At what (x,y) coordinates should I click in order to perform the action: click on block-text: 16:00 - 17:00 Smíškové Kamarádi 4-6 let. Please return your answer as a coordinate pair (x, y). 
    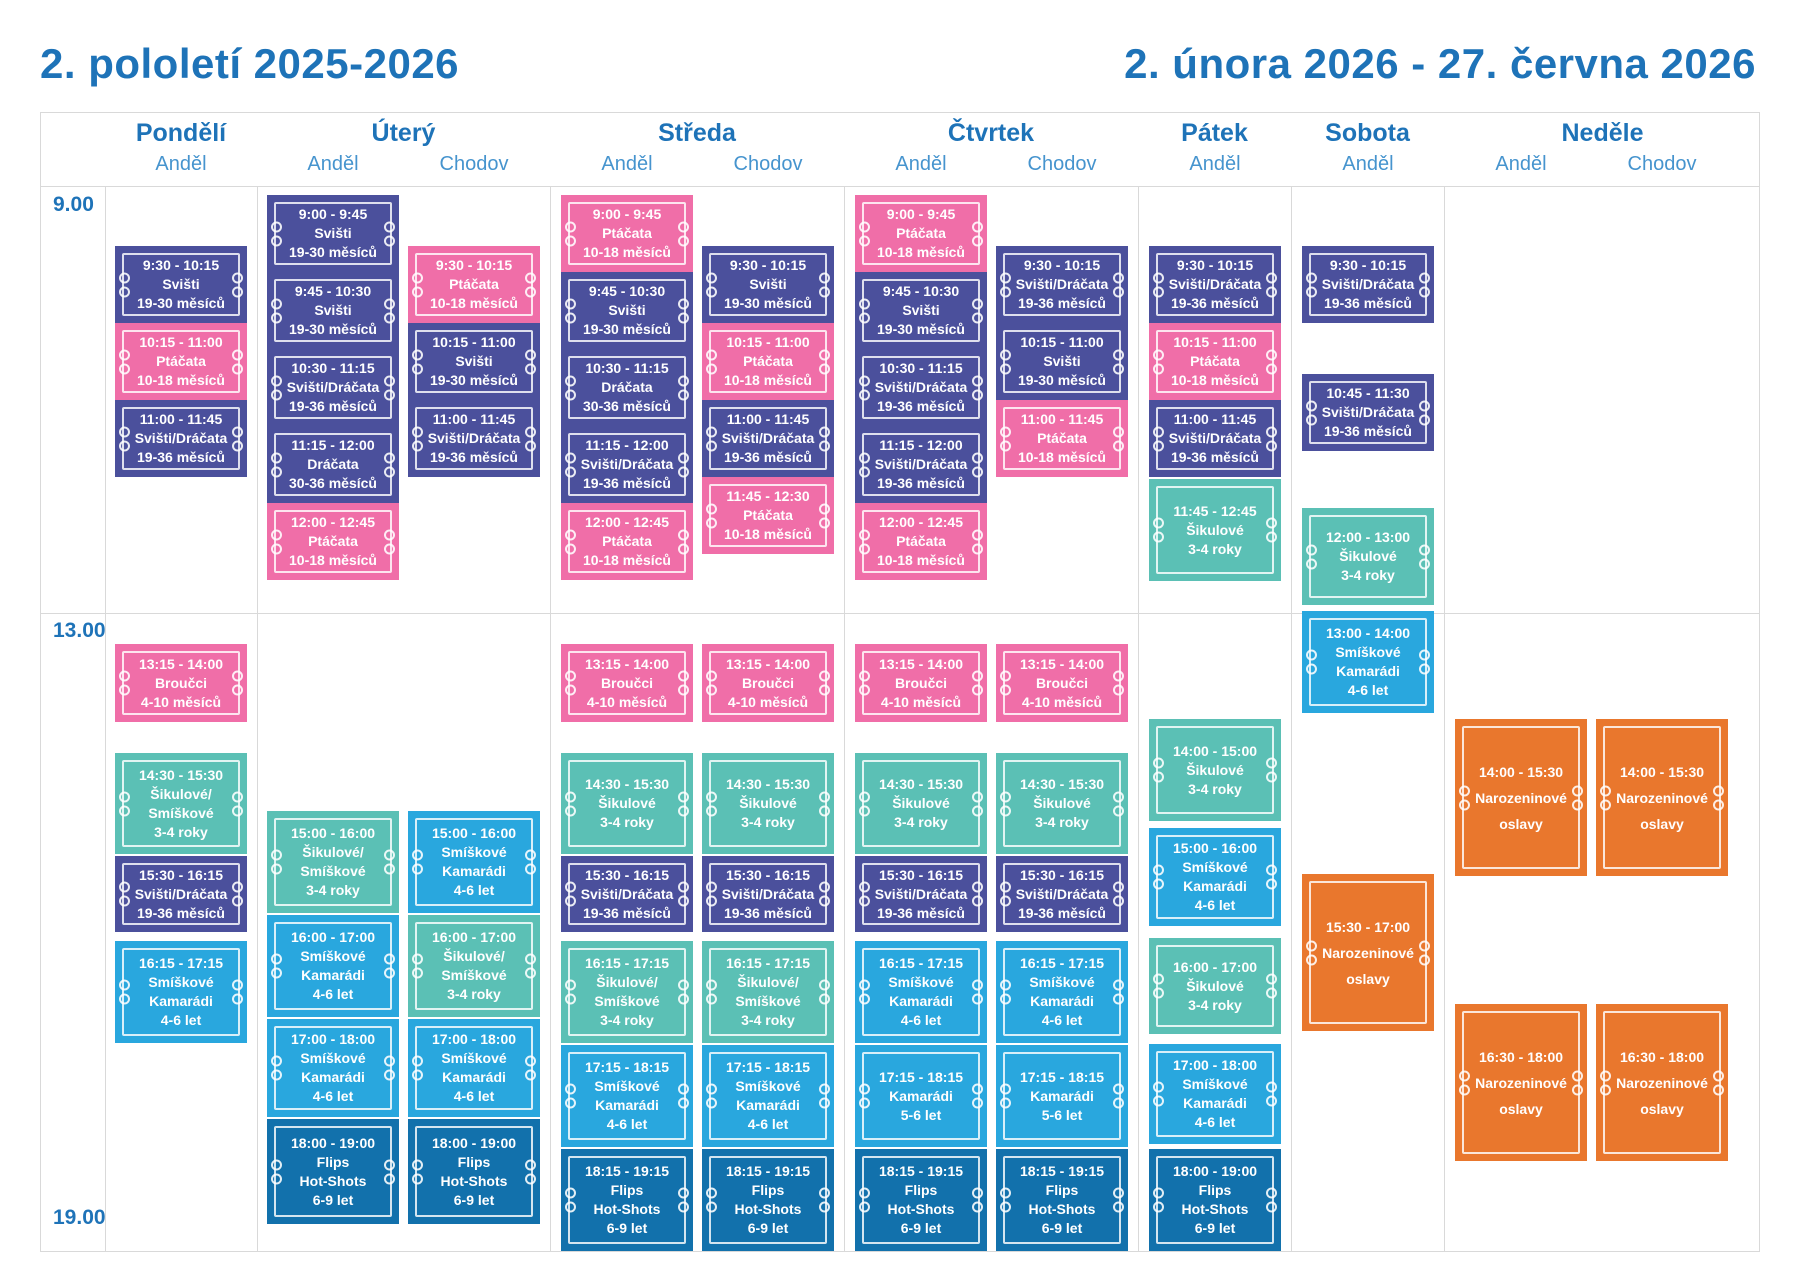
    Looking at the image, I should click on (333, 965).